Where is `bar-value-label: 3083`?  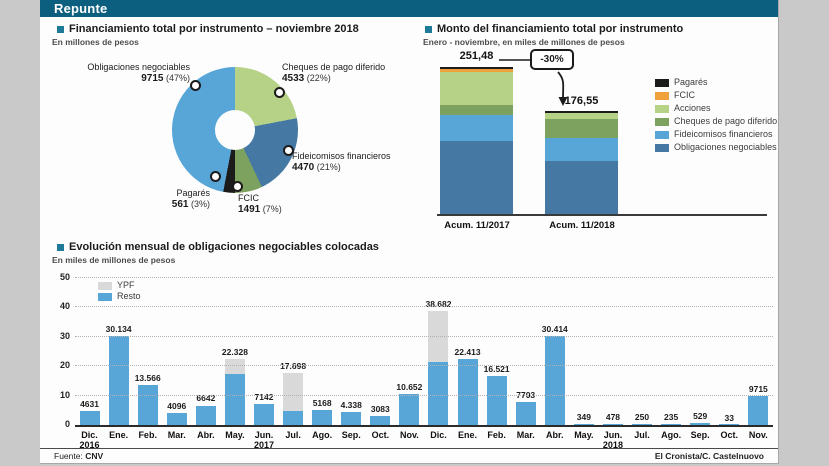
bar-value-label: 3083 is located at coordinates (380, 408).